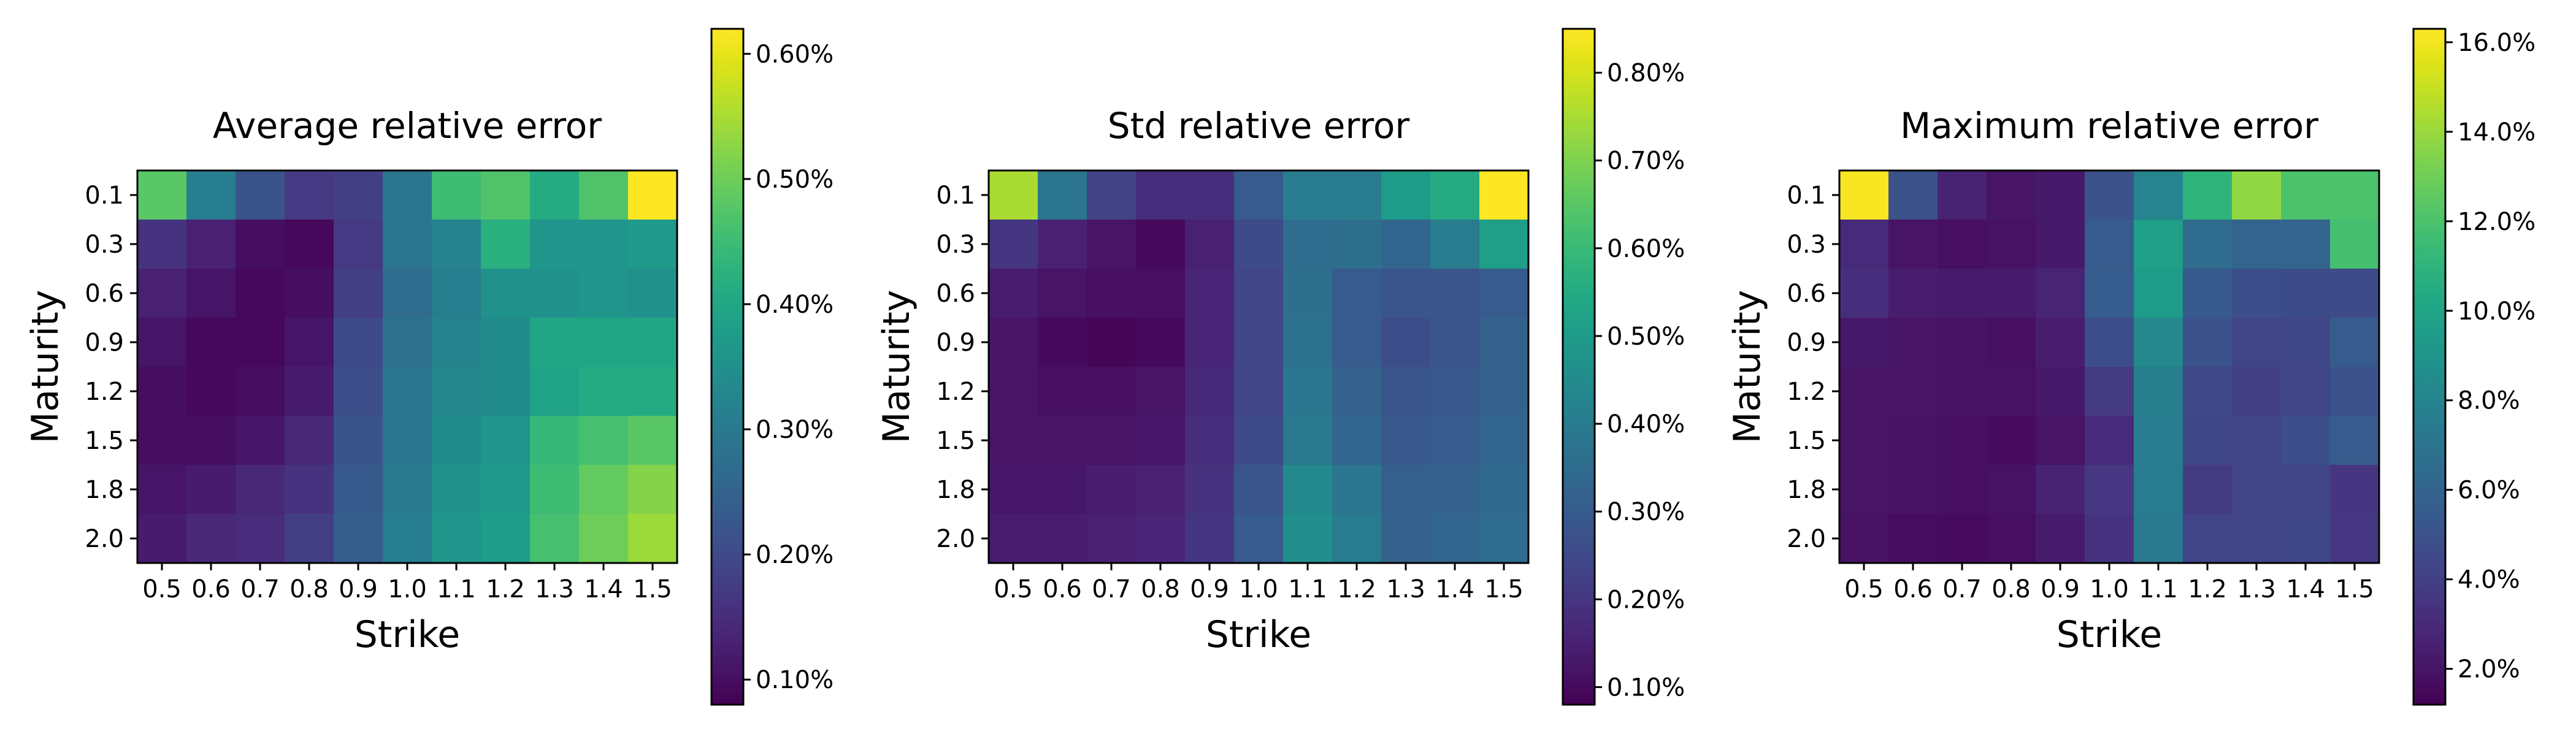  I want to click on colorbar-tick-label: 14.0%, so click(2497, 133).